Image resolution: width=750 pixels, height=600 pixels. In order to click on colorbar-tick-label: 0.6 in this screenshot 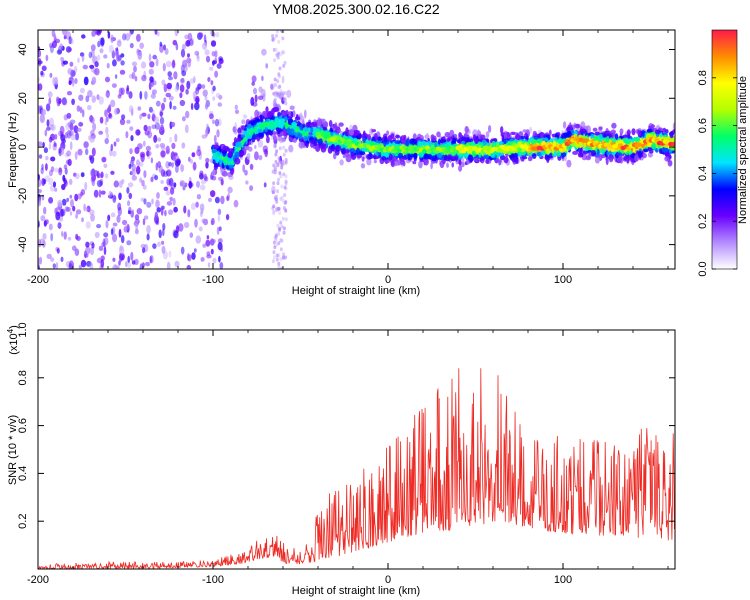, I will do `click(703, 125)`.